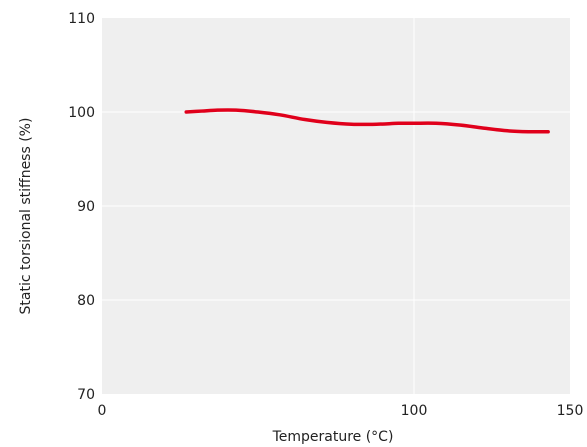  Describe the element at coordinates (102, 411) in the screenshot. I see `x-tick-label: 0` at that location.